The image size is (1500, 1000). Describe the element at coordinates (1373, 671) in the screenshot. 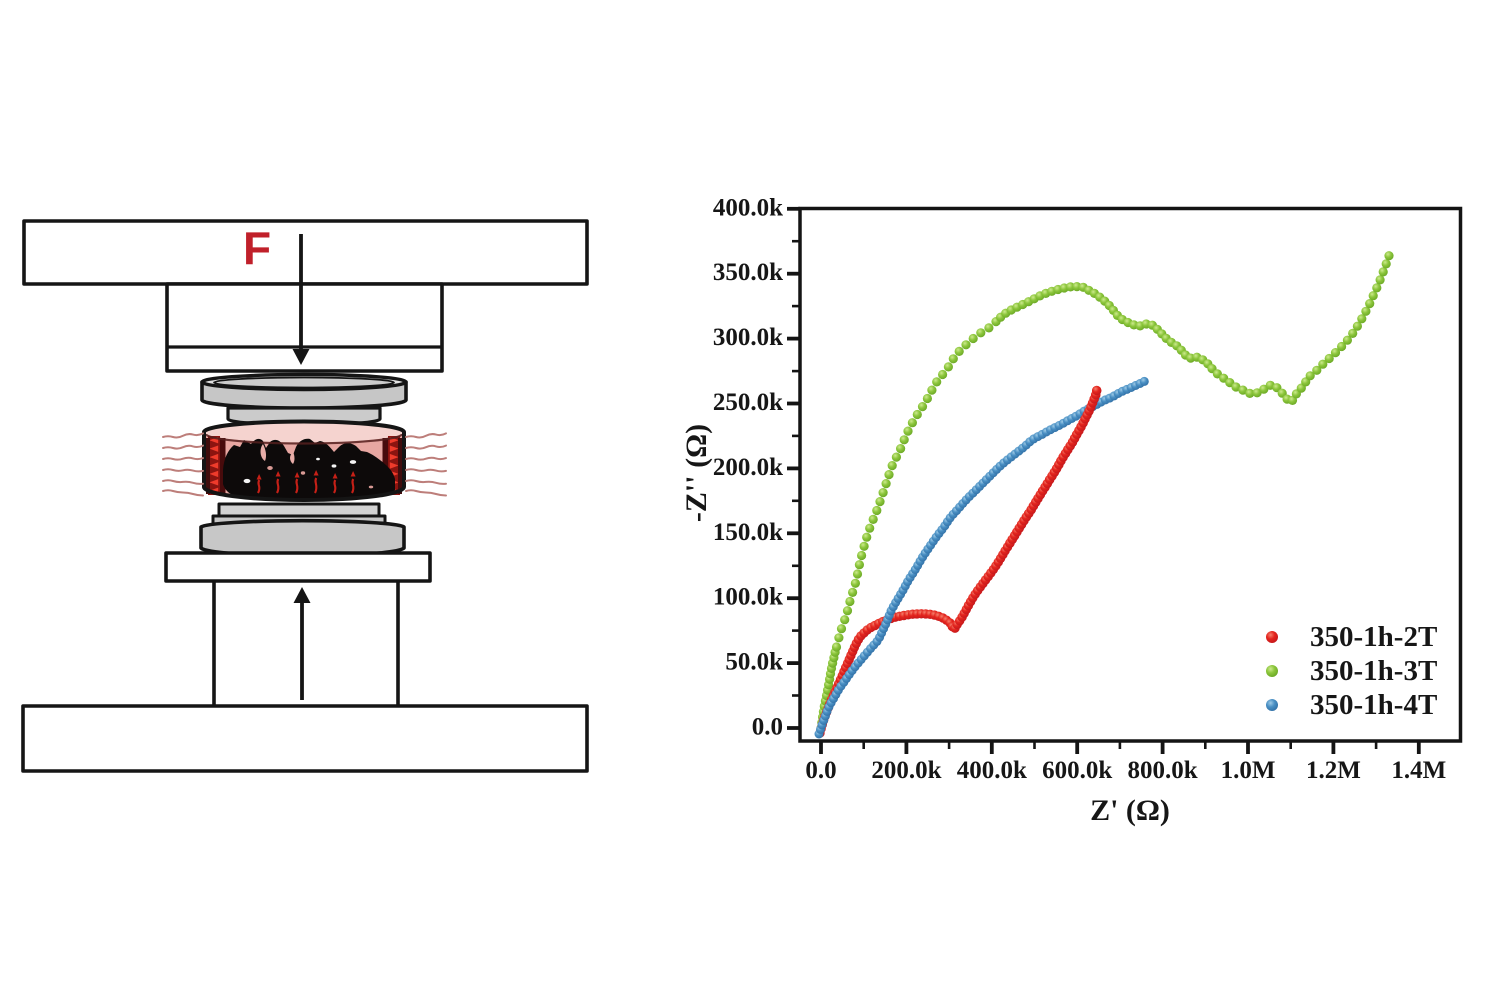

I see `svg-text: 350-1h-3T` at that location.